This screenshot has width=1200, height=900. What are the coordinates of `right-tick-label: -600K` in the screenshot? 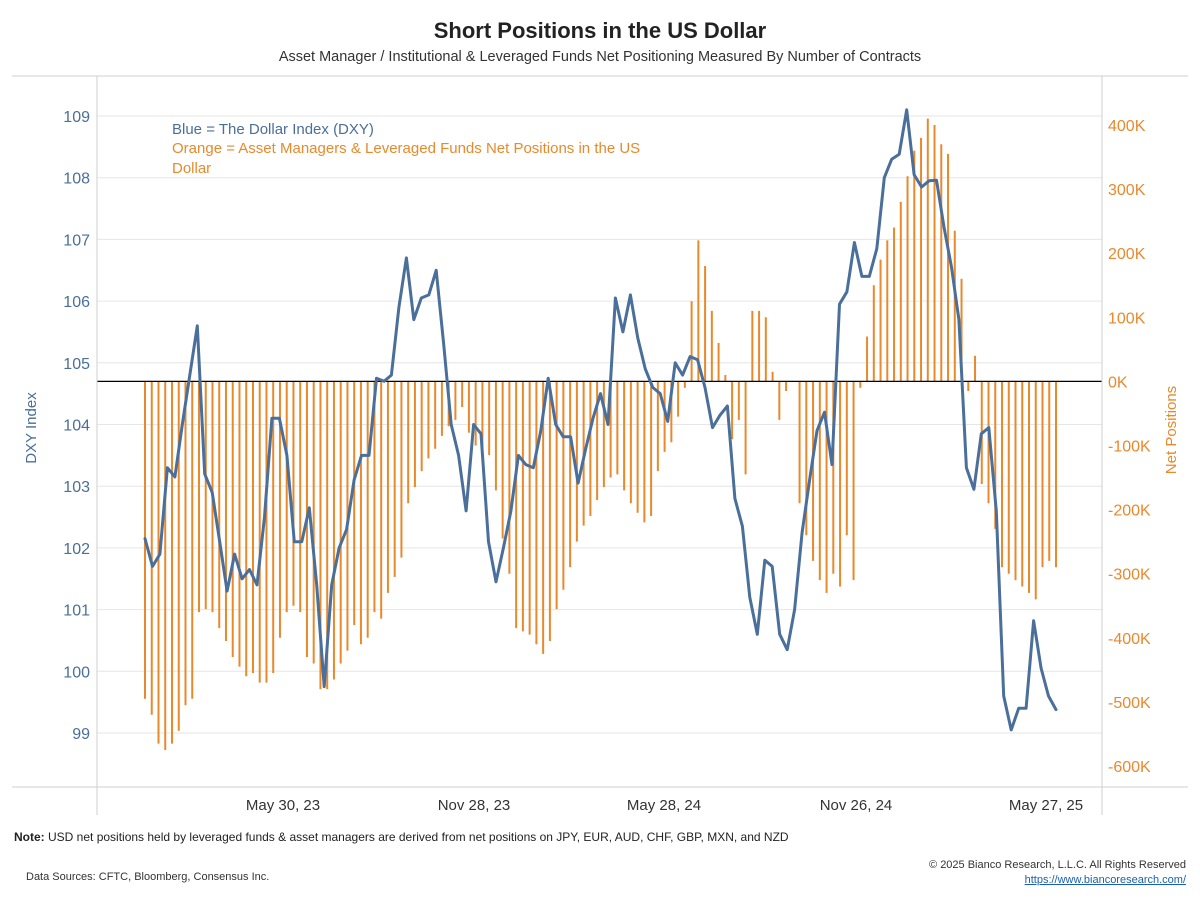 It's located at (1129, 767).